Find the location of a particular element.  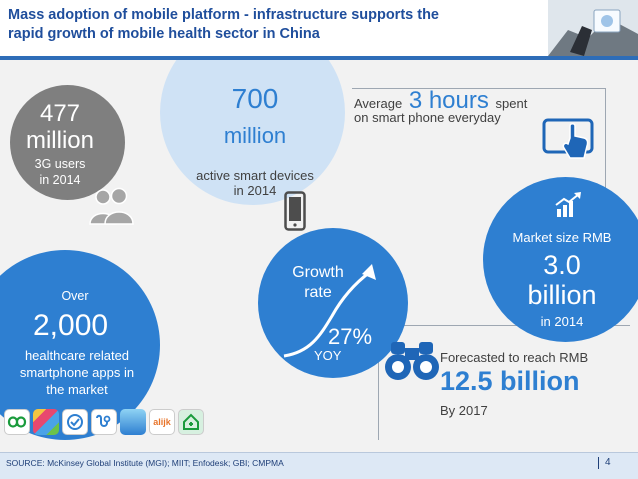

stat-devices-labels: active smart devices in 2014 is located at coordinates (255, 183).